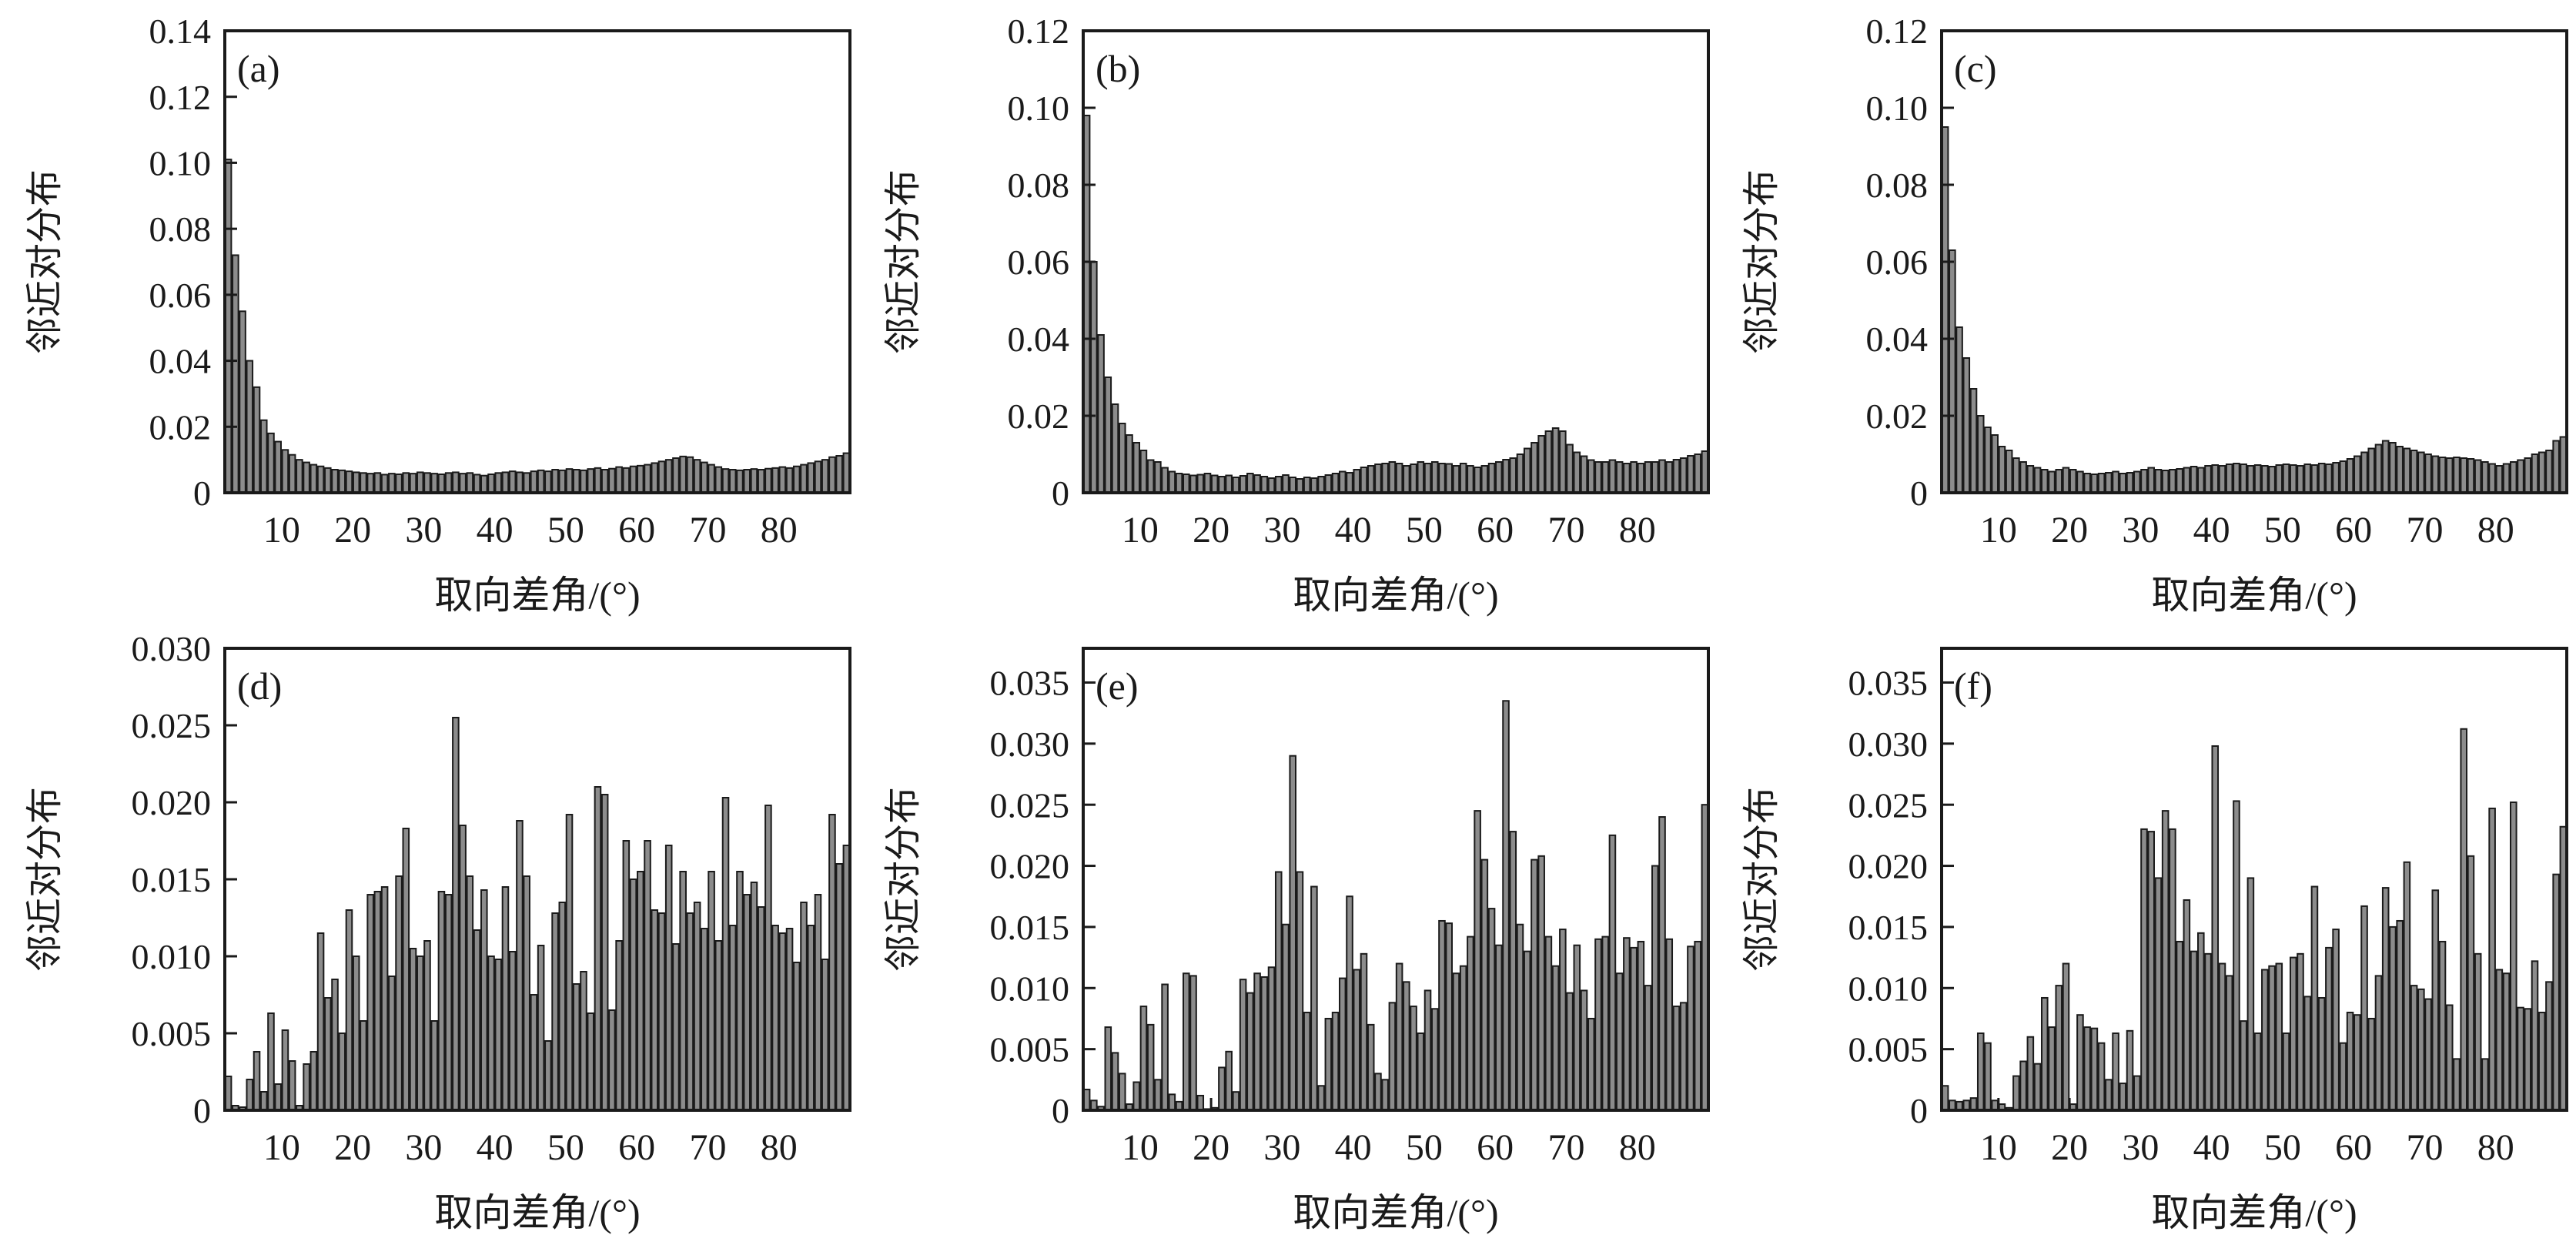 The width and height of the screenshot is (2576, 1235). I want to click on y-tick-label: 0.030, so click(1030, 744).